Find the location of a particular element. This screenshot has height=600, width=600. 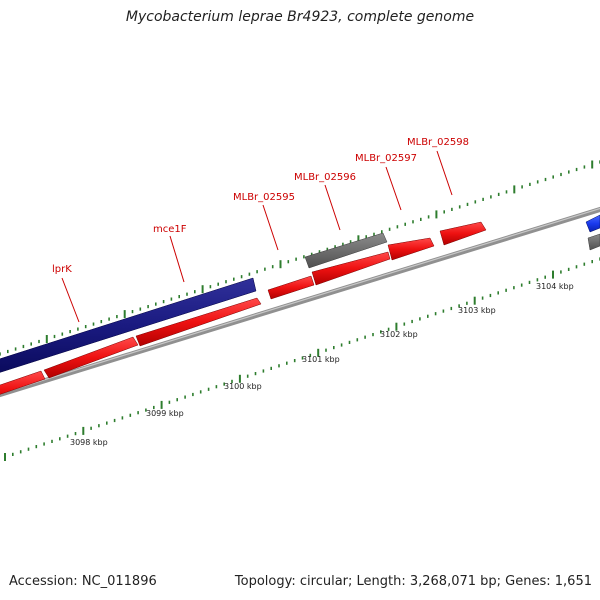

cds-feature-mce1f is located at coordinates (198, 322).